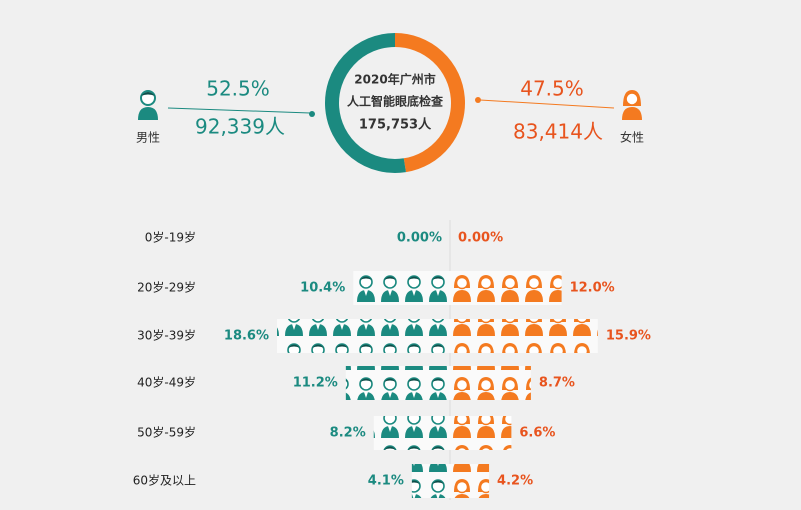 This screenshot has height=510, width=801. Describe the element at coordinates (386, 481) in the screenshot. I see `value-label: 4.1%` at that location.